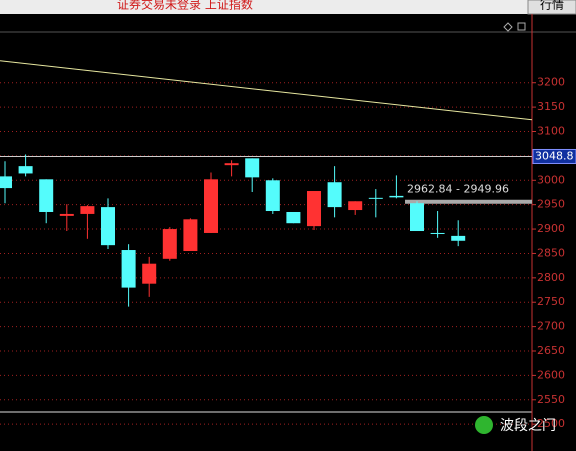 The height and width of the screenshot is (451, 576). Describe the element at coordinates (484, 425) in the screenshot. I see `wechat-icon` at that location.